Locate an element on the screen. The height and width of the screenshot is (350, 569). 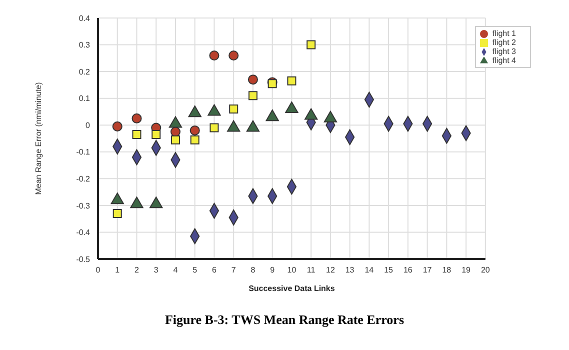
x-tick-label: 6 is located at coordinates (214, 270).